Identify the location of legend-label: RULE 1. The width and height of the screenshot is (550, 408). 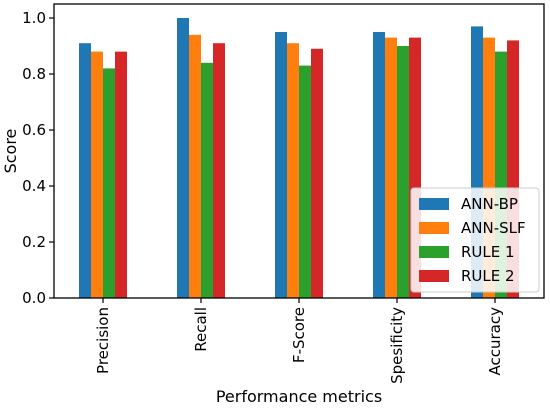
(488, 252).